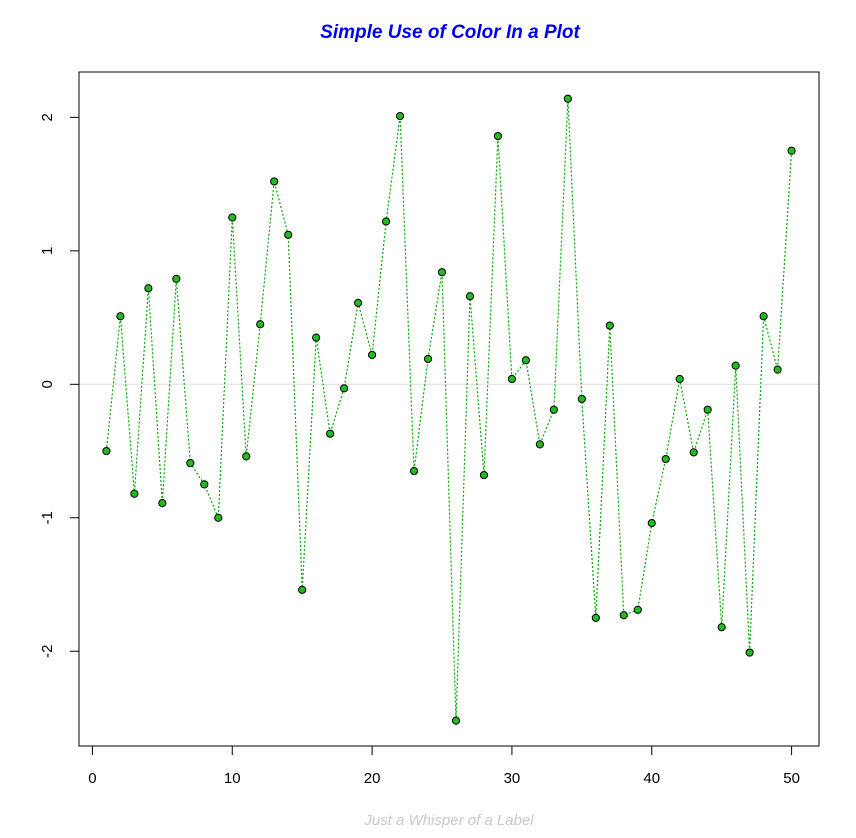  What do you see at coordinates (651, 778) in the screenshot?
I see `x-tick-label: 40` at bounding box center [651, 778].